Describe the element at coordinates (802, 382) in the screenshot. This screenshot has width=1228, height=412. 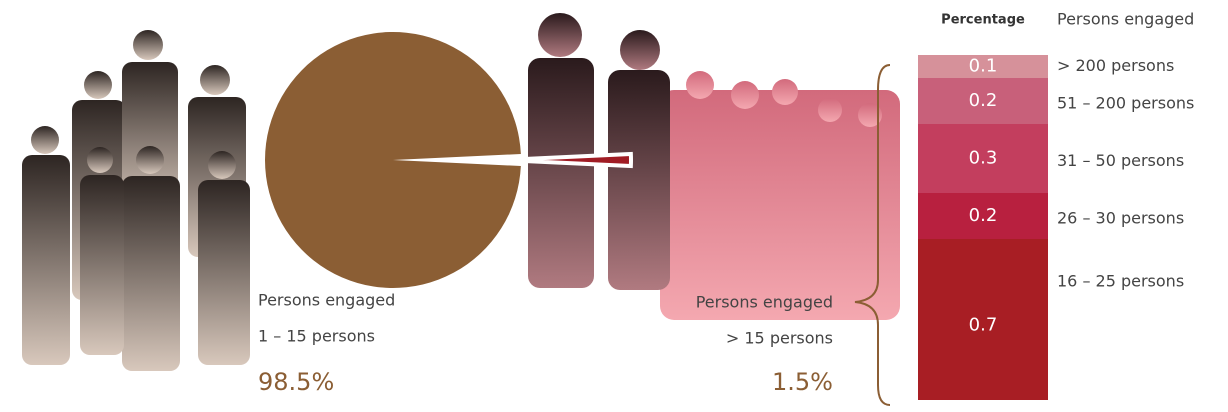
I see `slice-value: 1.5%` at that location.